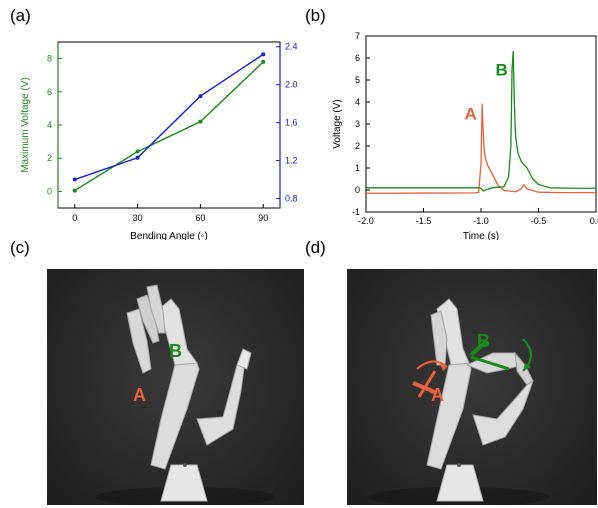 This screenshot has width=598, height=508. I want to click on x-tick-label: -1.0, so click(481, 221).